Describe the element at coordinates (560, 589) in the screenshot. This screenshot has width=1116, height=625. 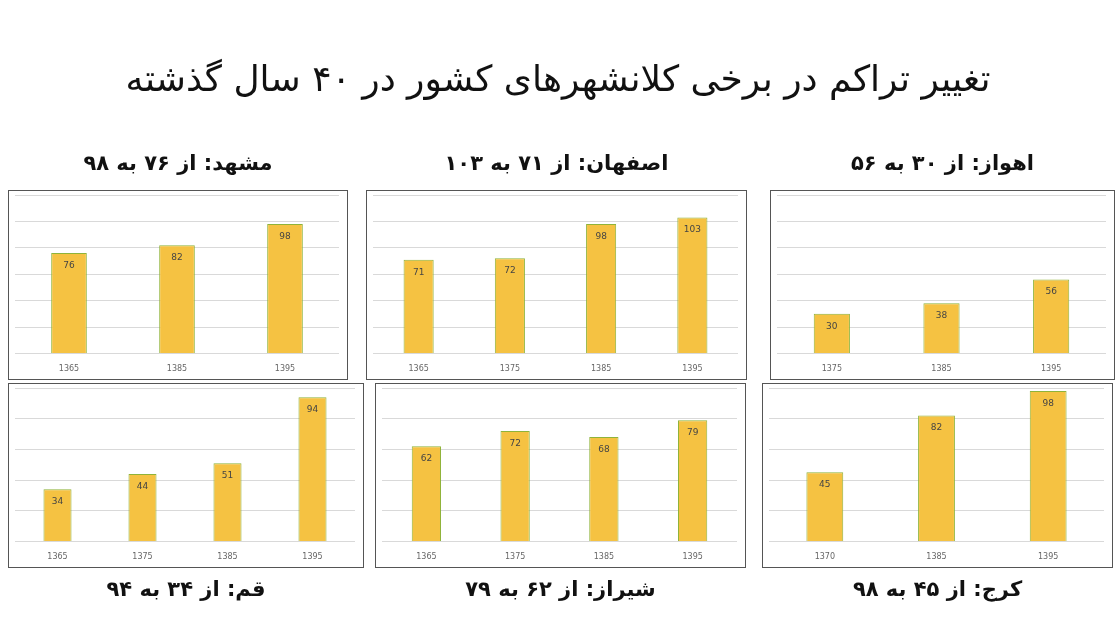
I see `text: شیراز: از ۶۲ به ۷۹` at that location.